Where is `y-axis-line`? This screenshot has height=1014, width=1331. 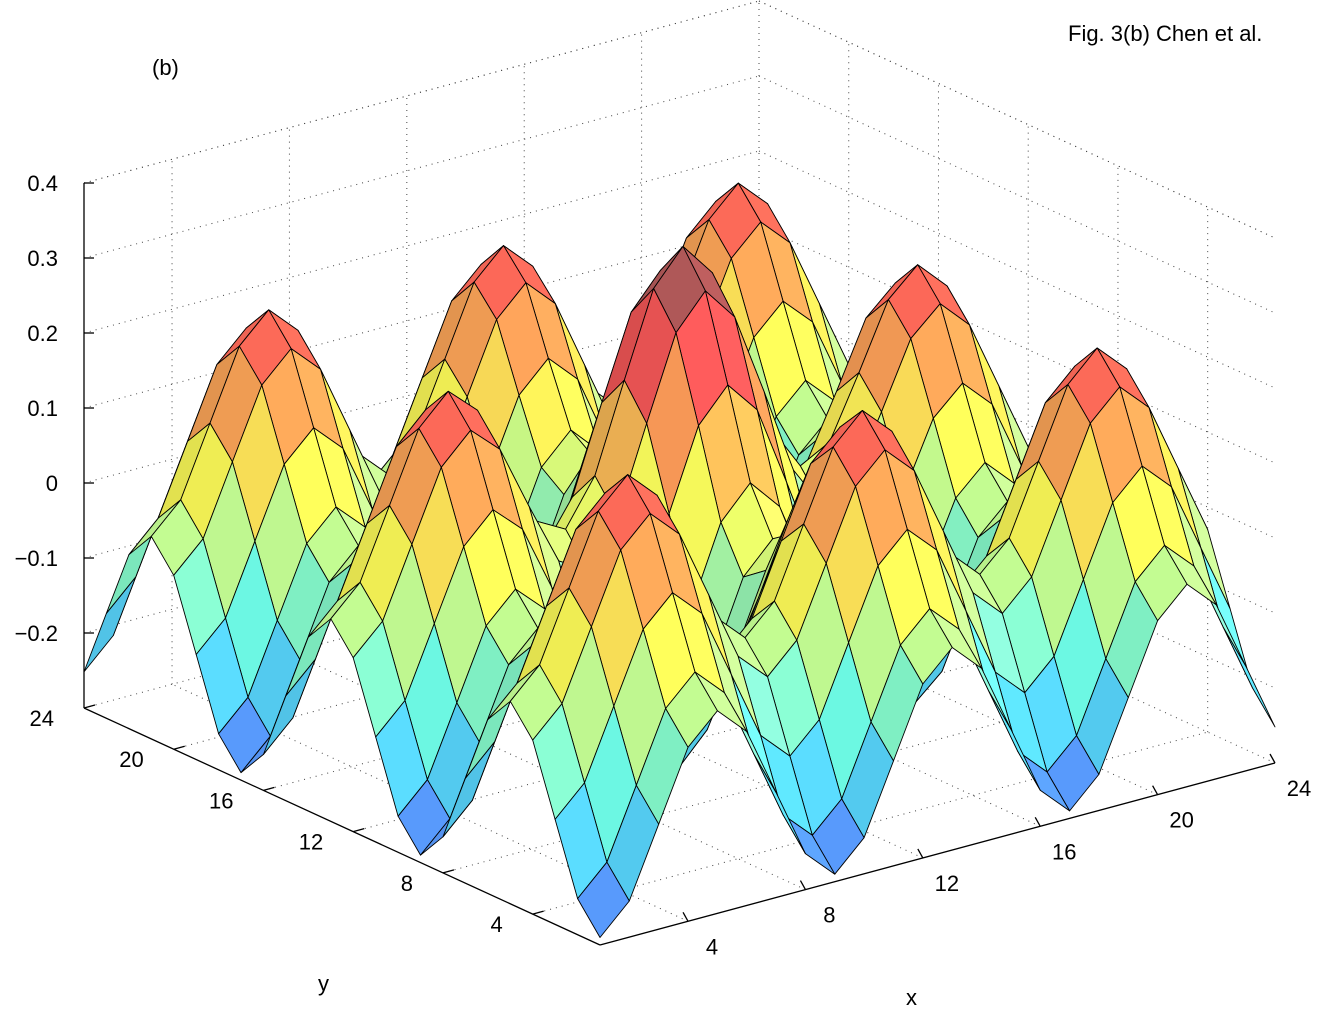
y-axis-line is located at coordinates (342, 826).